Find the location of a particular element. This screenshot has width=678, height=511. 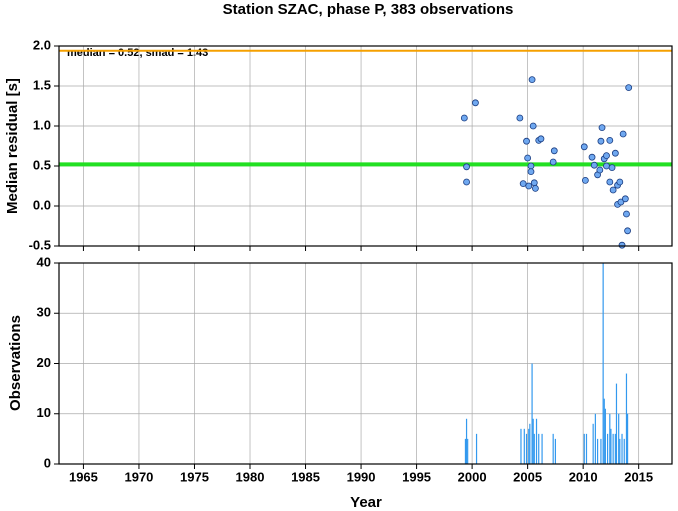

y-tick-label: 40 is located at coordinates (44, 261).